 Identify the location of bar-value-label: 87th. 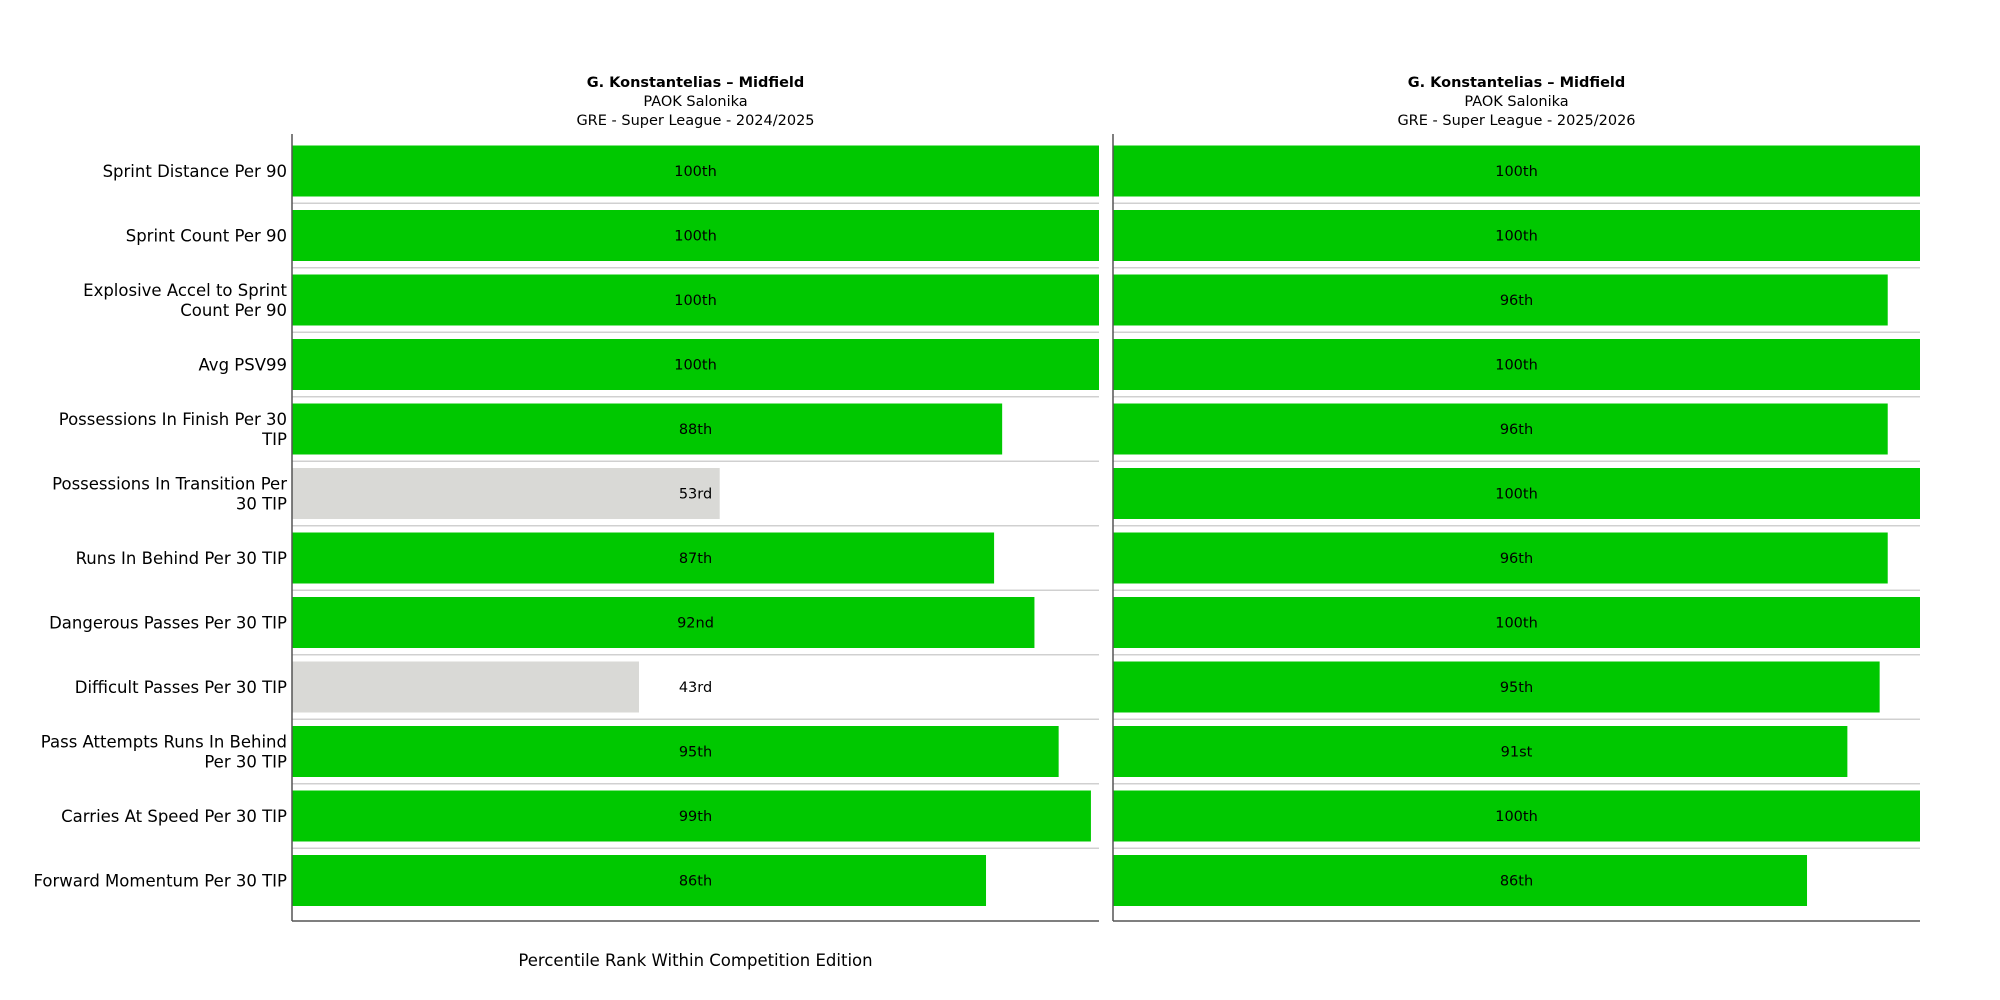
(695, 559).